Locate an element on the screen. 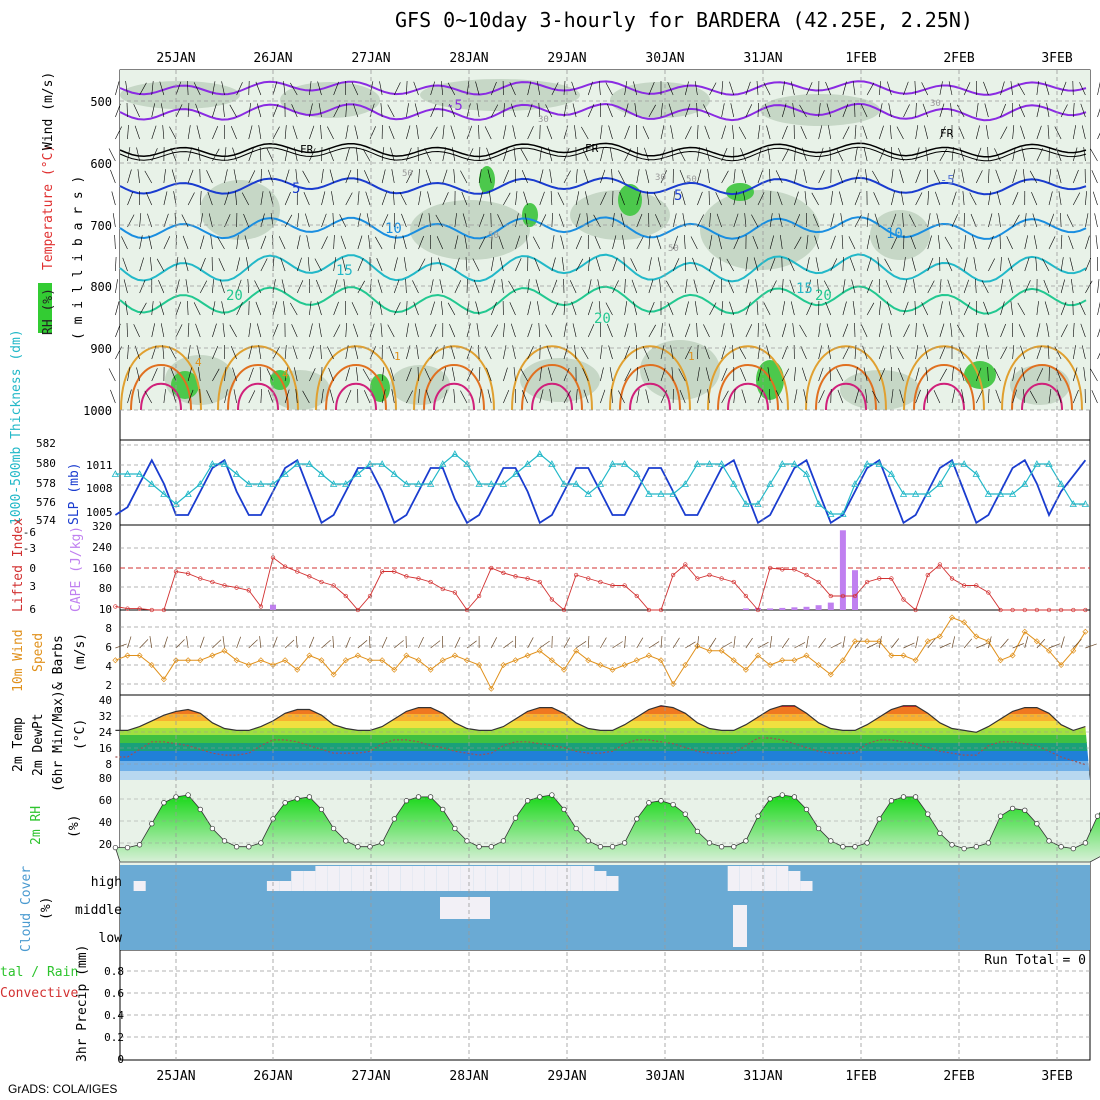 This screenshot has height=1100, width=1100. cloud-level-low: low is located at coordinates (111, 938).